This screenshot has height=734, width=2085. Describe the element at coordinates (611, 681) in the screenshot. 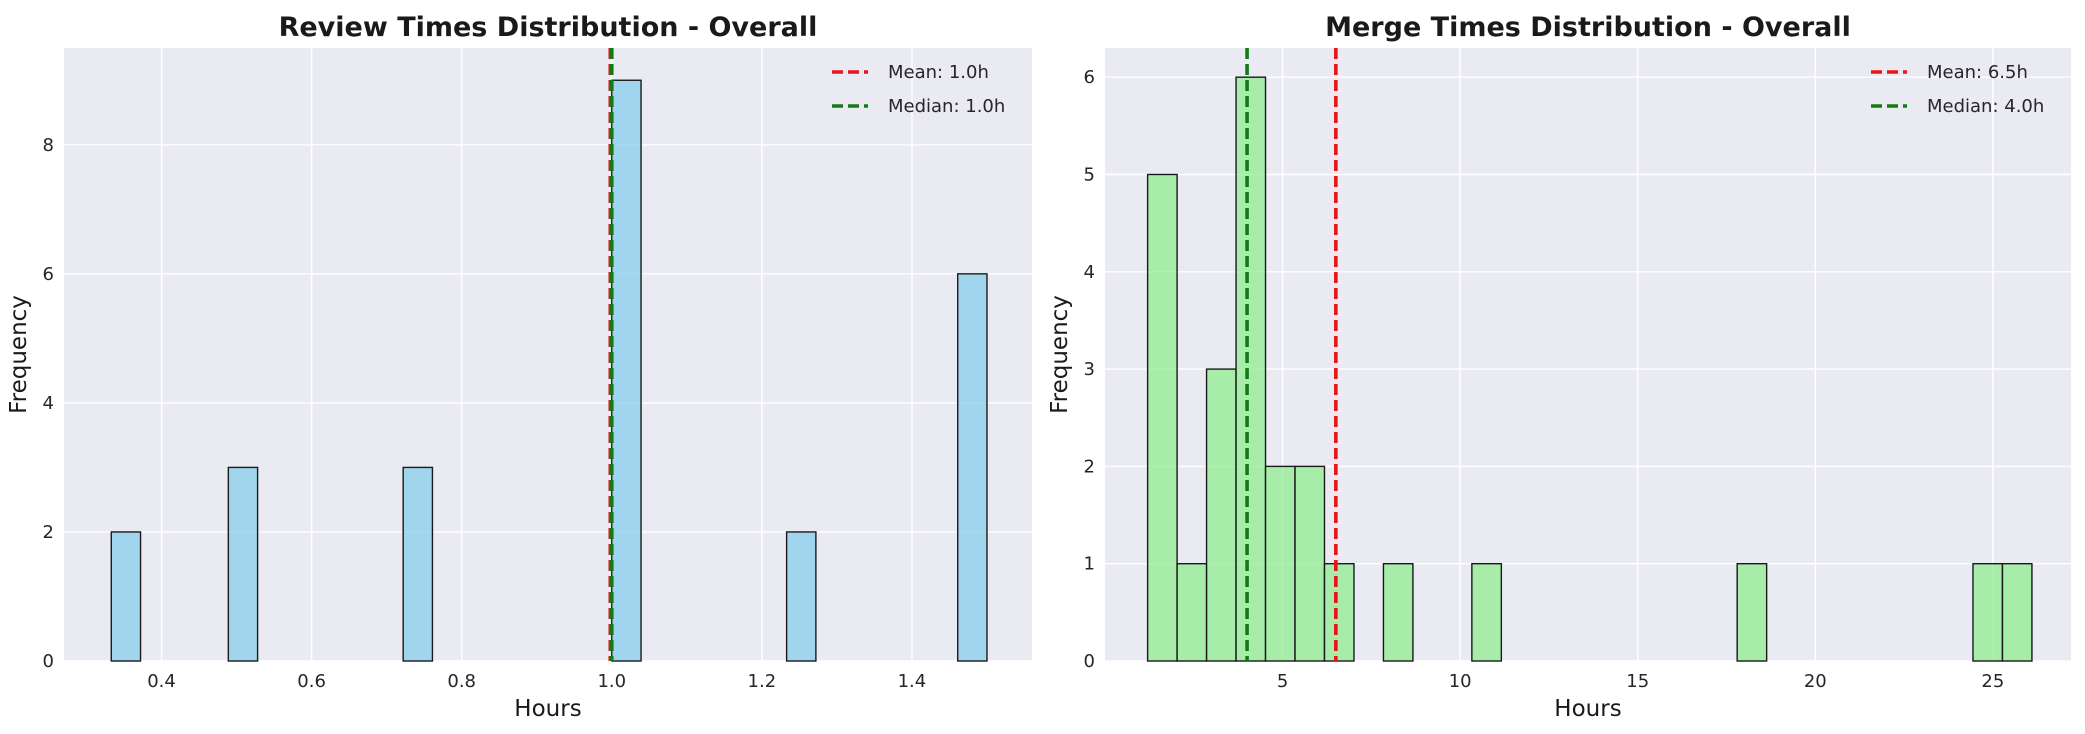

I see `x-tick-label: 1.0` at that location.